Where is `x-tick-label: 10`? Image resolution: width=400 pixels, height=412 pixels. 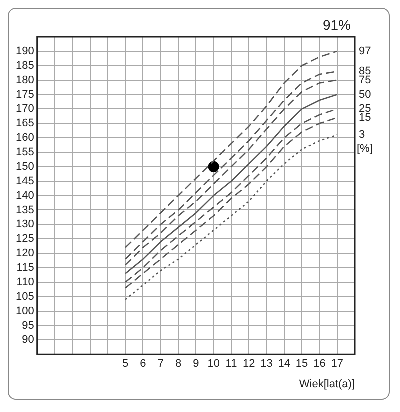
x-tick-label: 10 is located at coordinates (214, 364).